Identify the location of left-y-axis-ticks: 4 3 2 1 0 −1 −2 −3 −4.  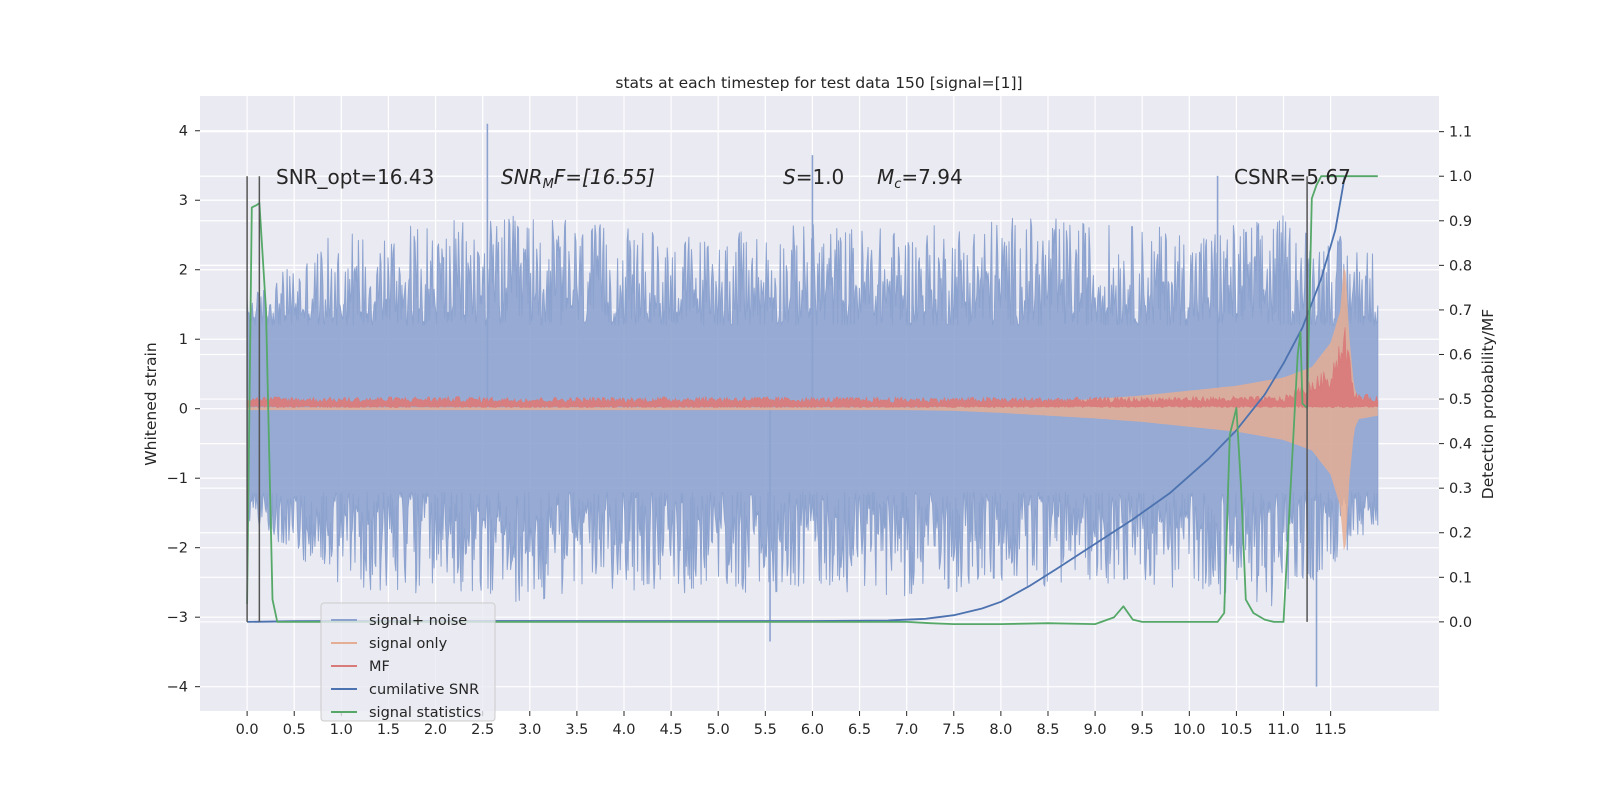
(183, 410).